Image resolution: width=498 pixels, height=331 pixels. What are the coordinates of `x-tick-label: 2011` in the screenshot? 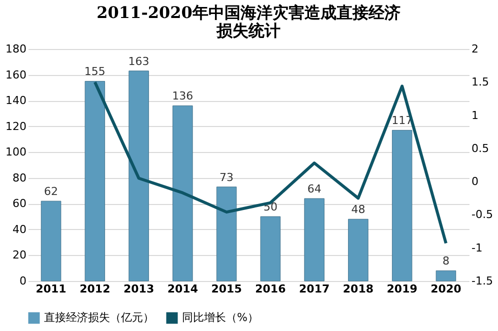 It's located at (51, 289).